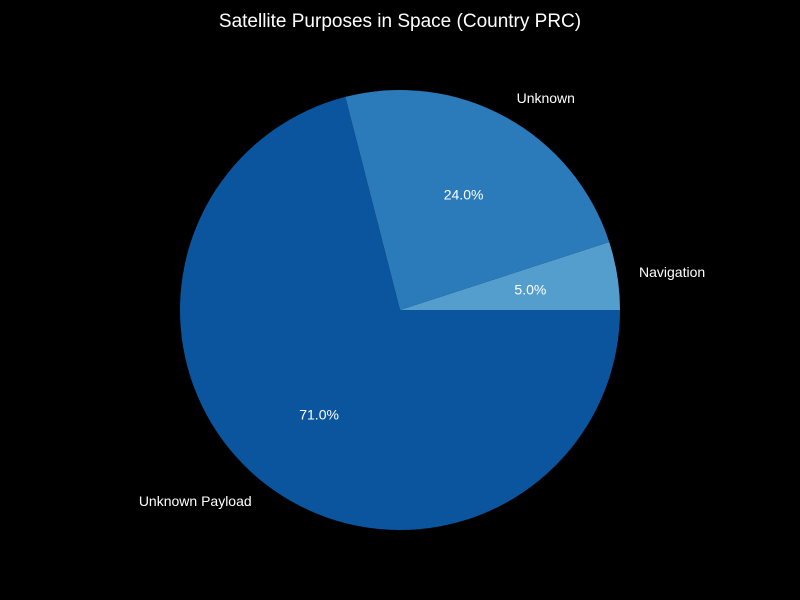  Describe the element at coordinates (672, 272) in the screenshot. I see `pie-category-label-navigation: Navigation` at that location.